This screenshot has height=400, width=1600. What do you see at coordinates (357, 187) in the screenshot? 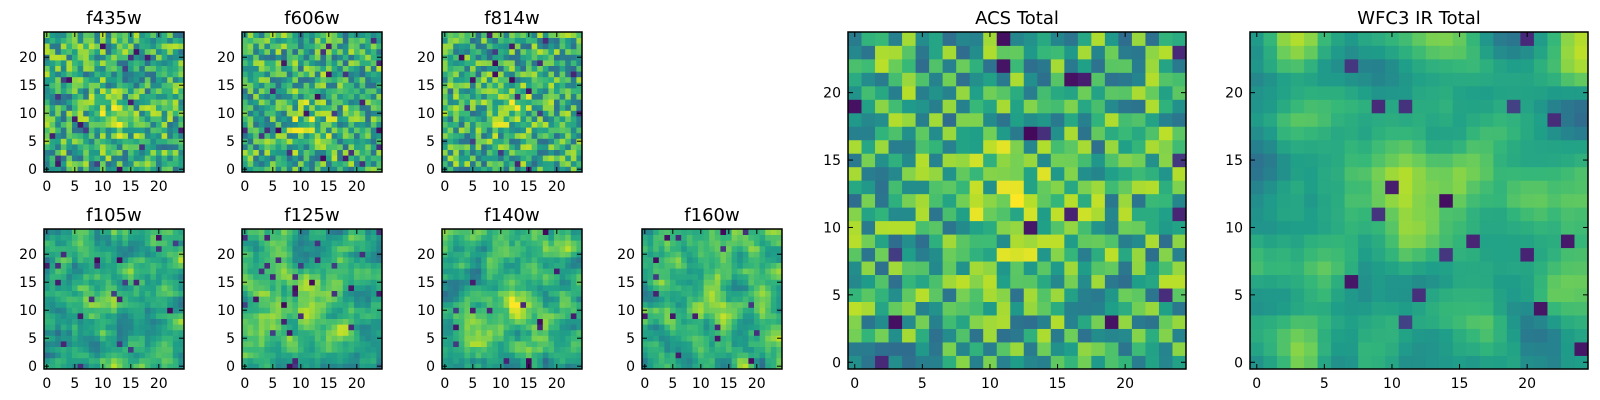
I see `x-tick-label: 20` at bounding box center [357, 187].